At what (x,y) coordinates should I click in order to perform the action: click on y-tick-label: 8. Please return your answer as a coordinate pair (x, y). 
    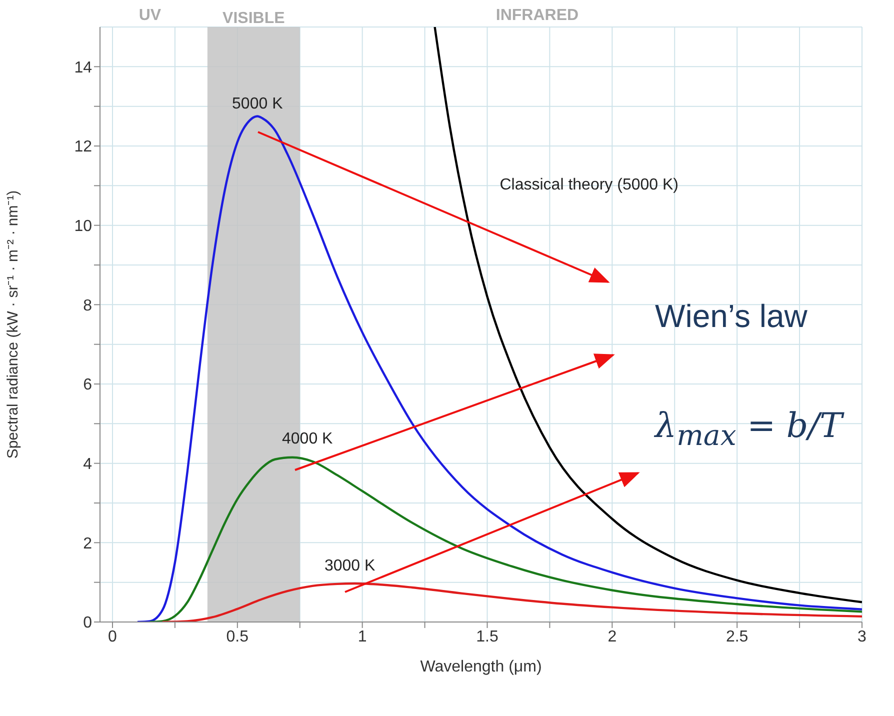
    Looking at the image, I should click on (87, 305).